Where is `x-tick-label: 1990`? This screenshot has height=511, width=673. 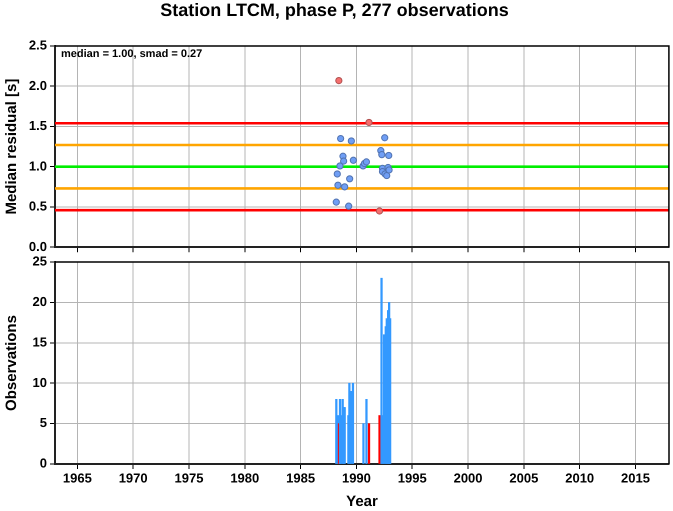 x-tick-label: 1990 is located at coordinates (356, 478).